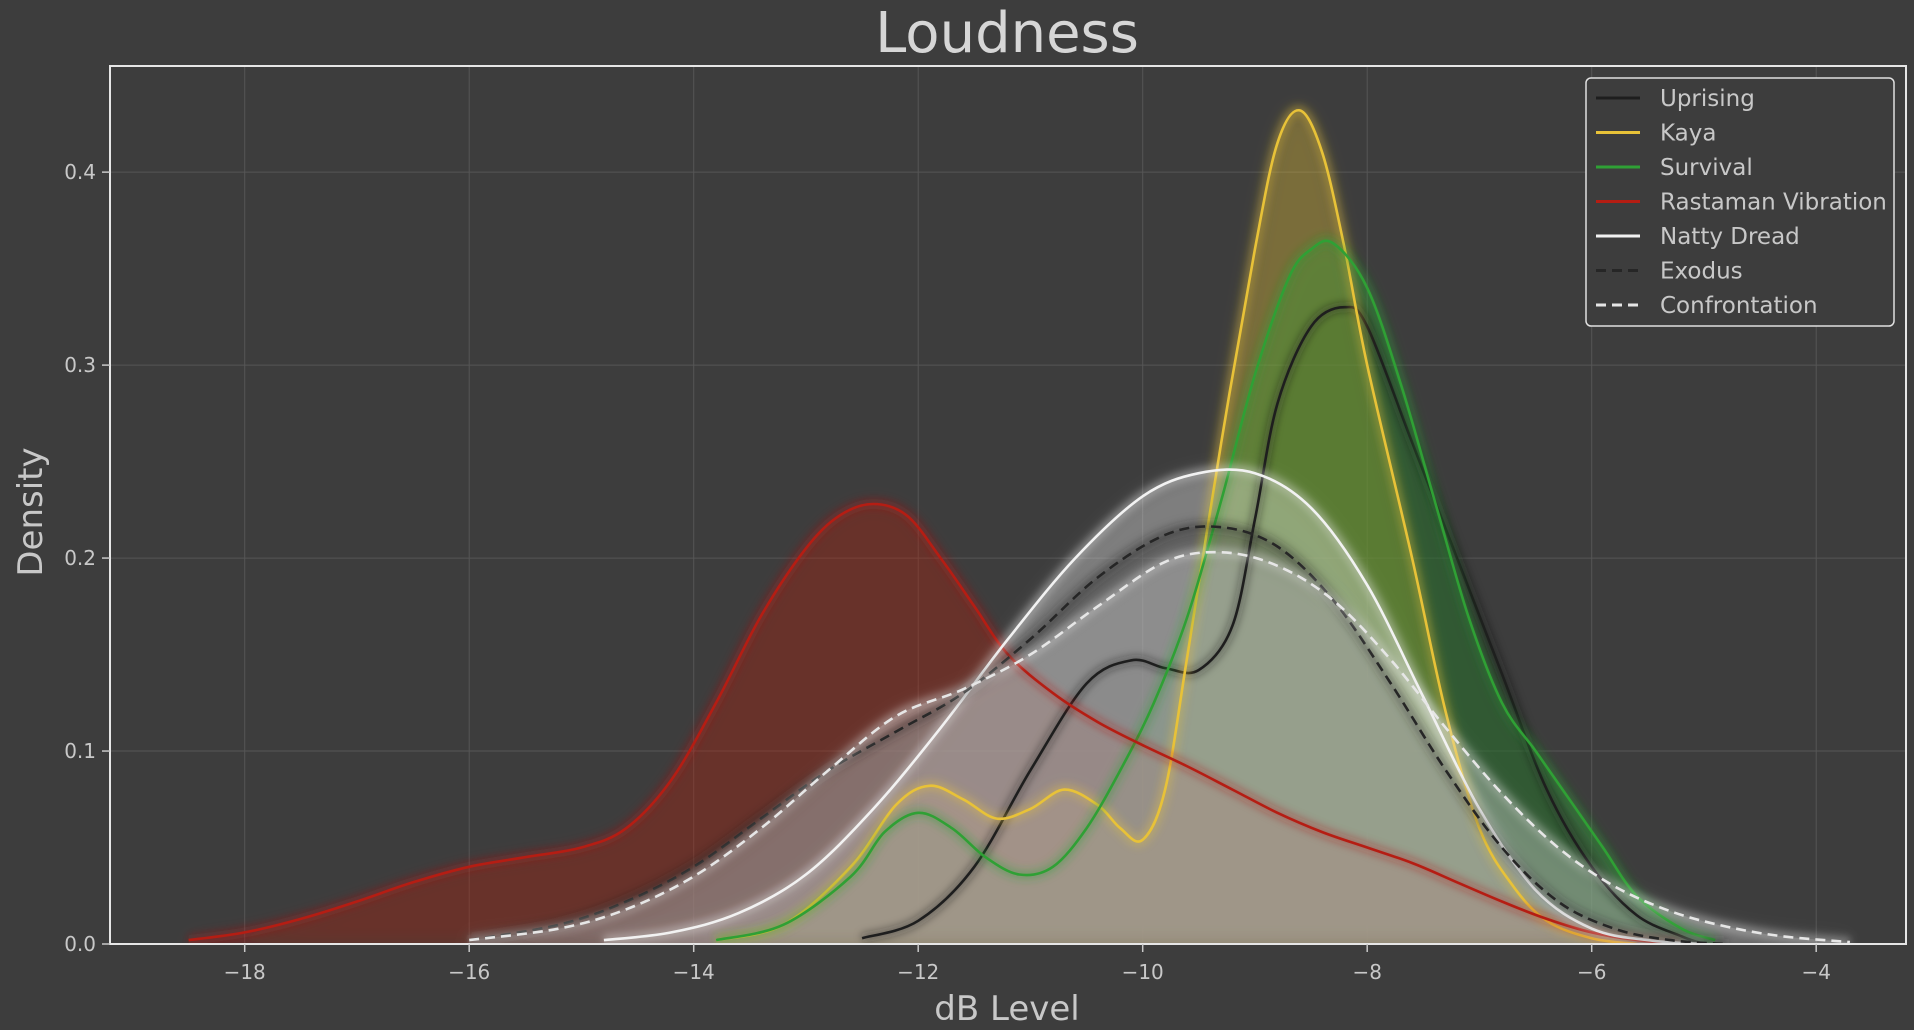 The image size is (1914, 1030). What do you see at coordinates (1143, 972) in the screenshot?
I see `x-tick-label: −10` at bounding box center [1143, 972].